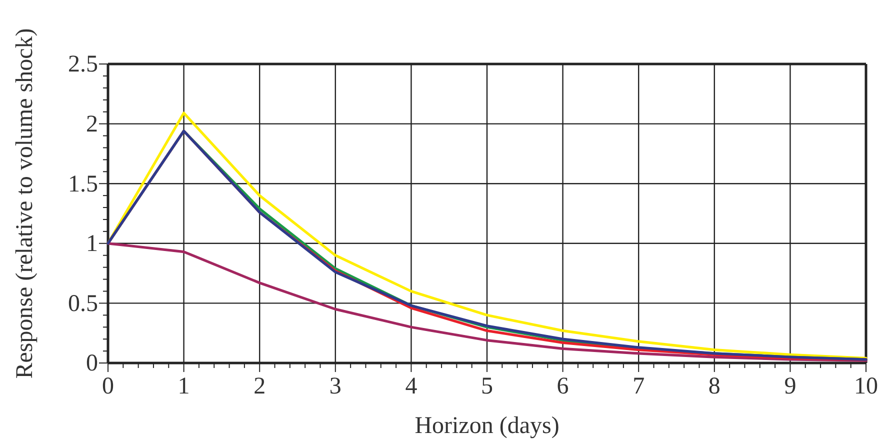 Image resolution: width=888 pixels, height=445 pixels. What do you see at coordinates (83, 65) in the screenshot?
I see `y-tick-label: 2.5` at bounding box center [83, 65].